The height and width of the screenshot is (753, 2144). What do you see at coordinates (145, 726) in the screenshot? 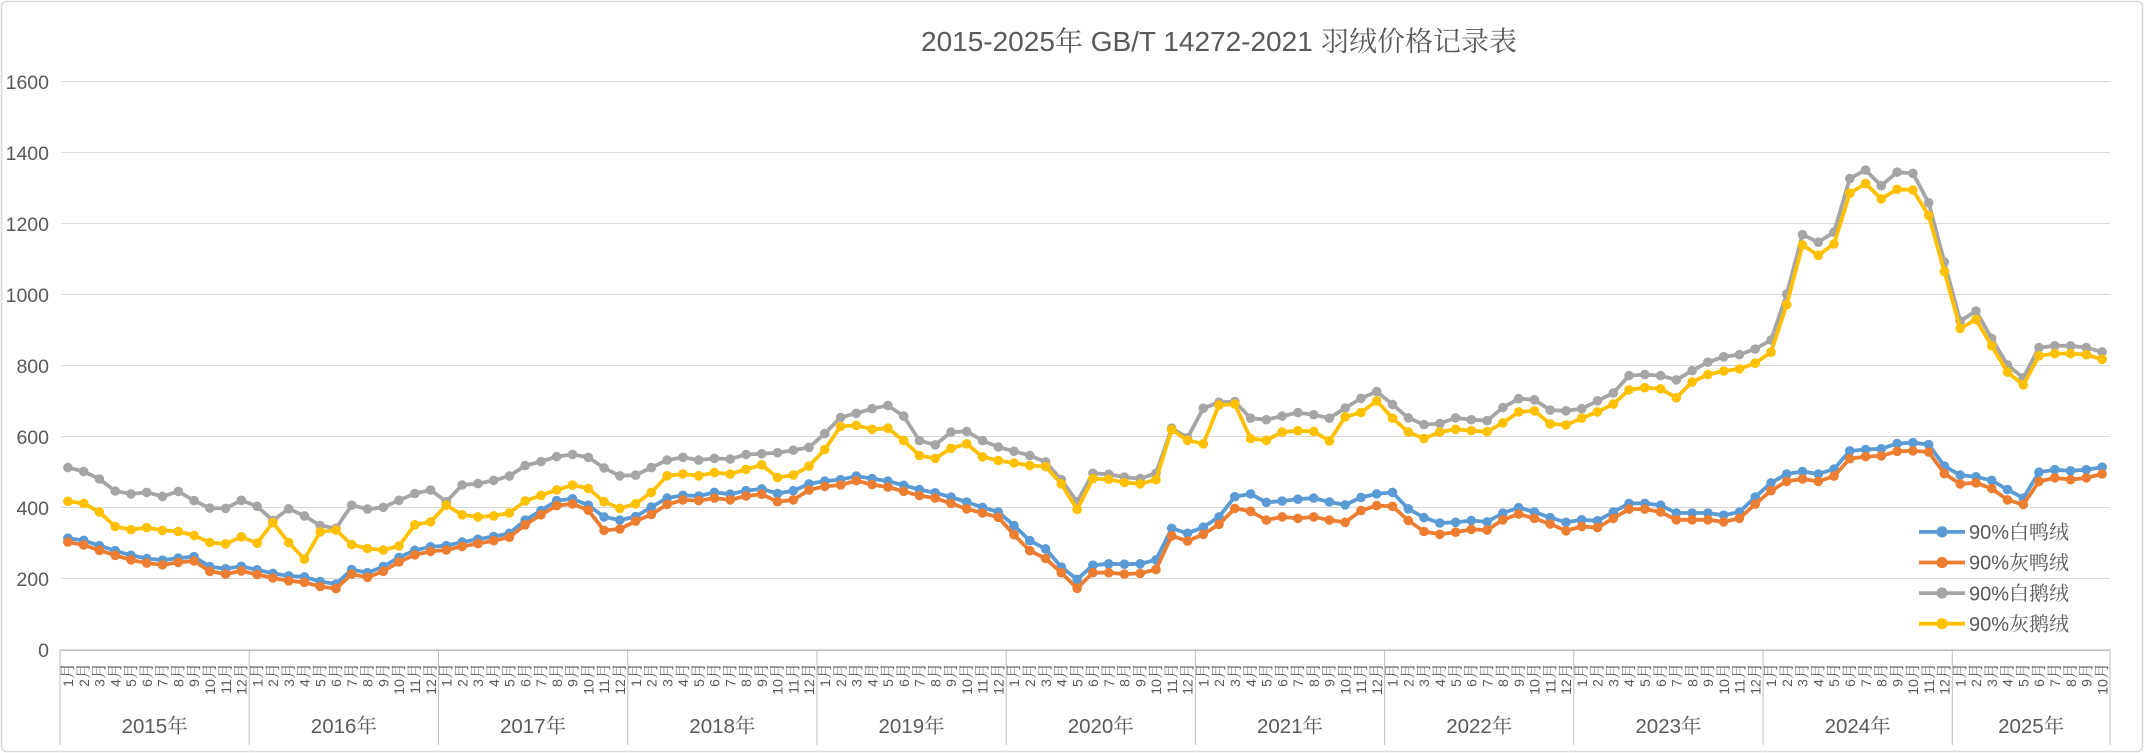
I see `svg-text: 2015` at bounding box center [145, 726].